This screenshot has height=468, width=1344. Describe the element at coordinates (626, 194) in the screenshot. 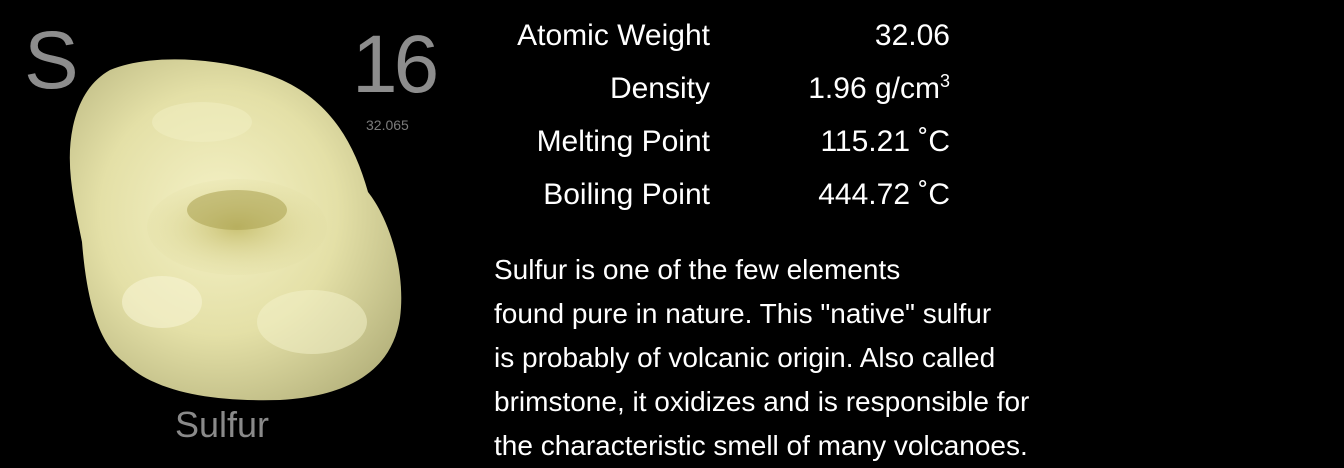

I see `boiling-point-label: Boiling Point` at that location.